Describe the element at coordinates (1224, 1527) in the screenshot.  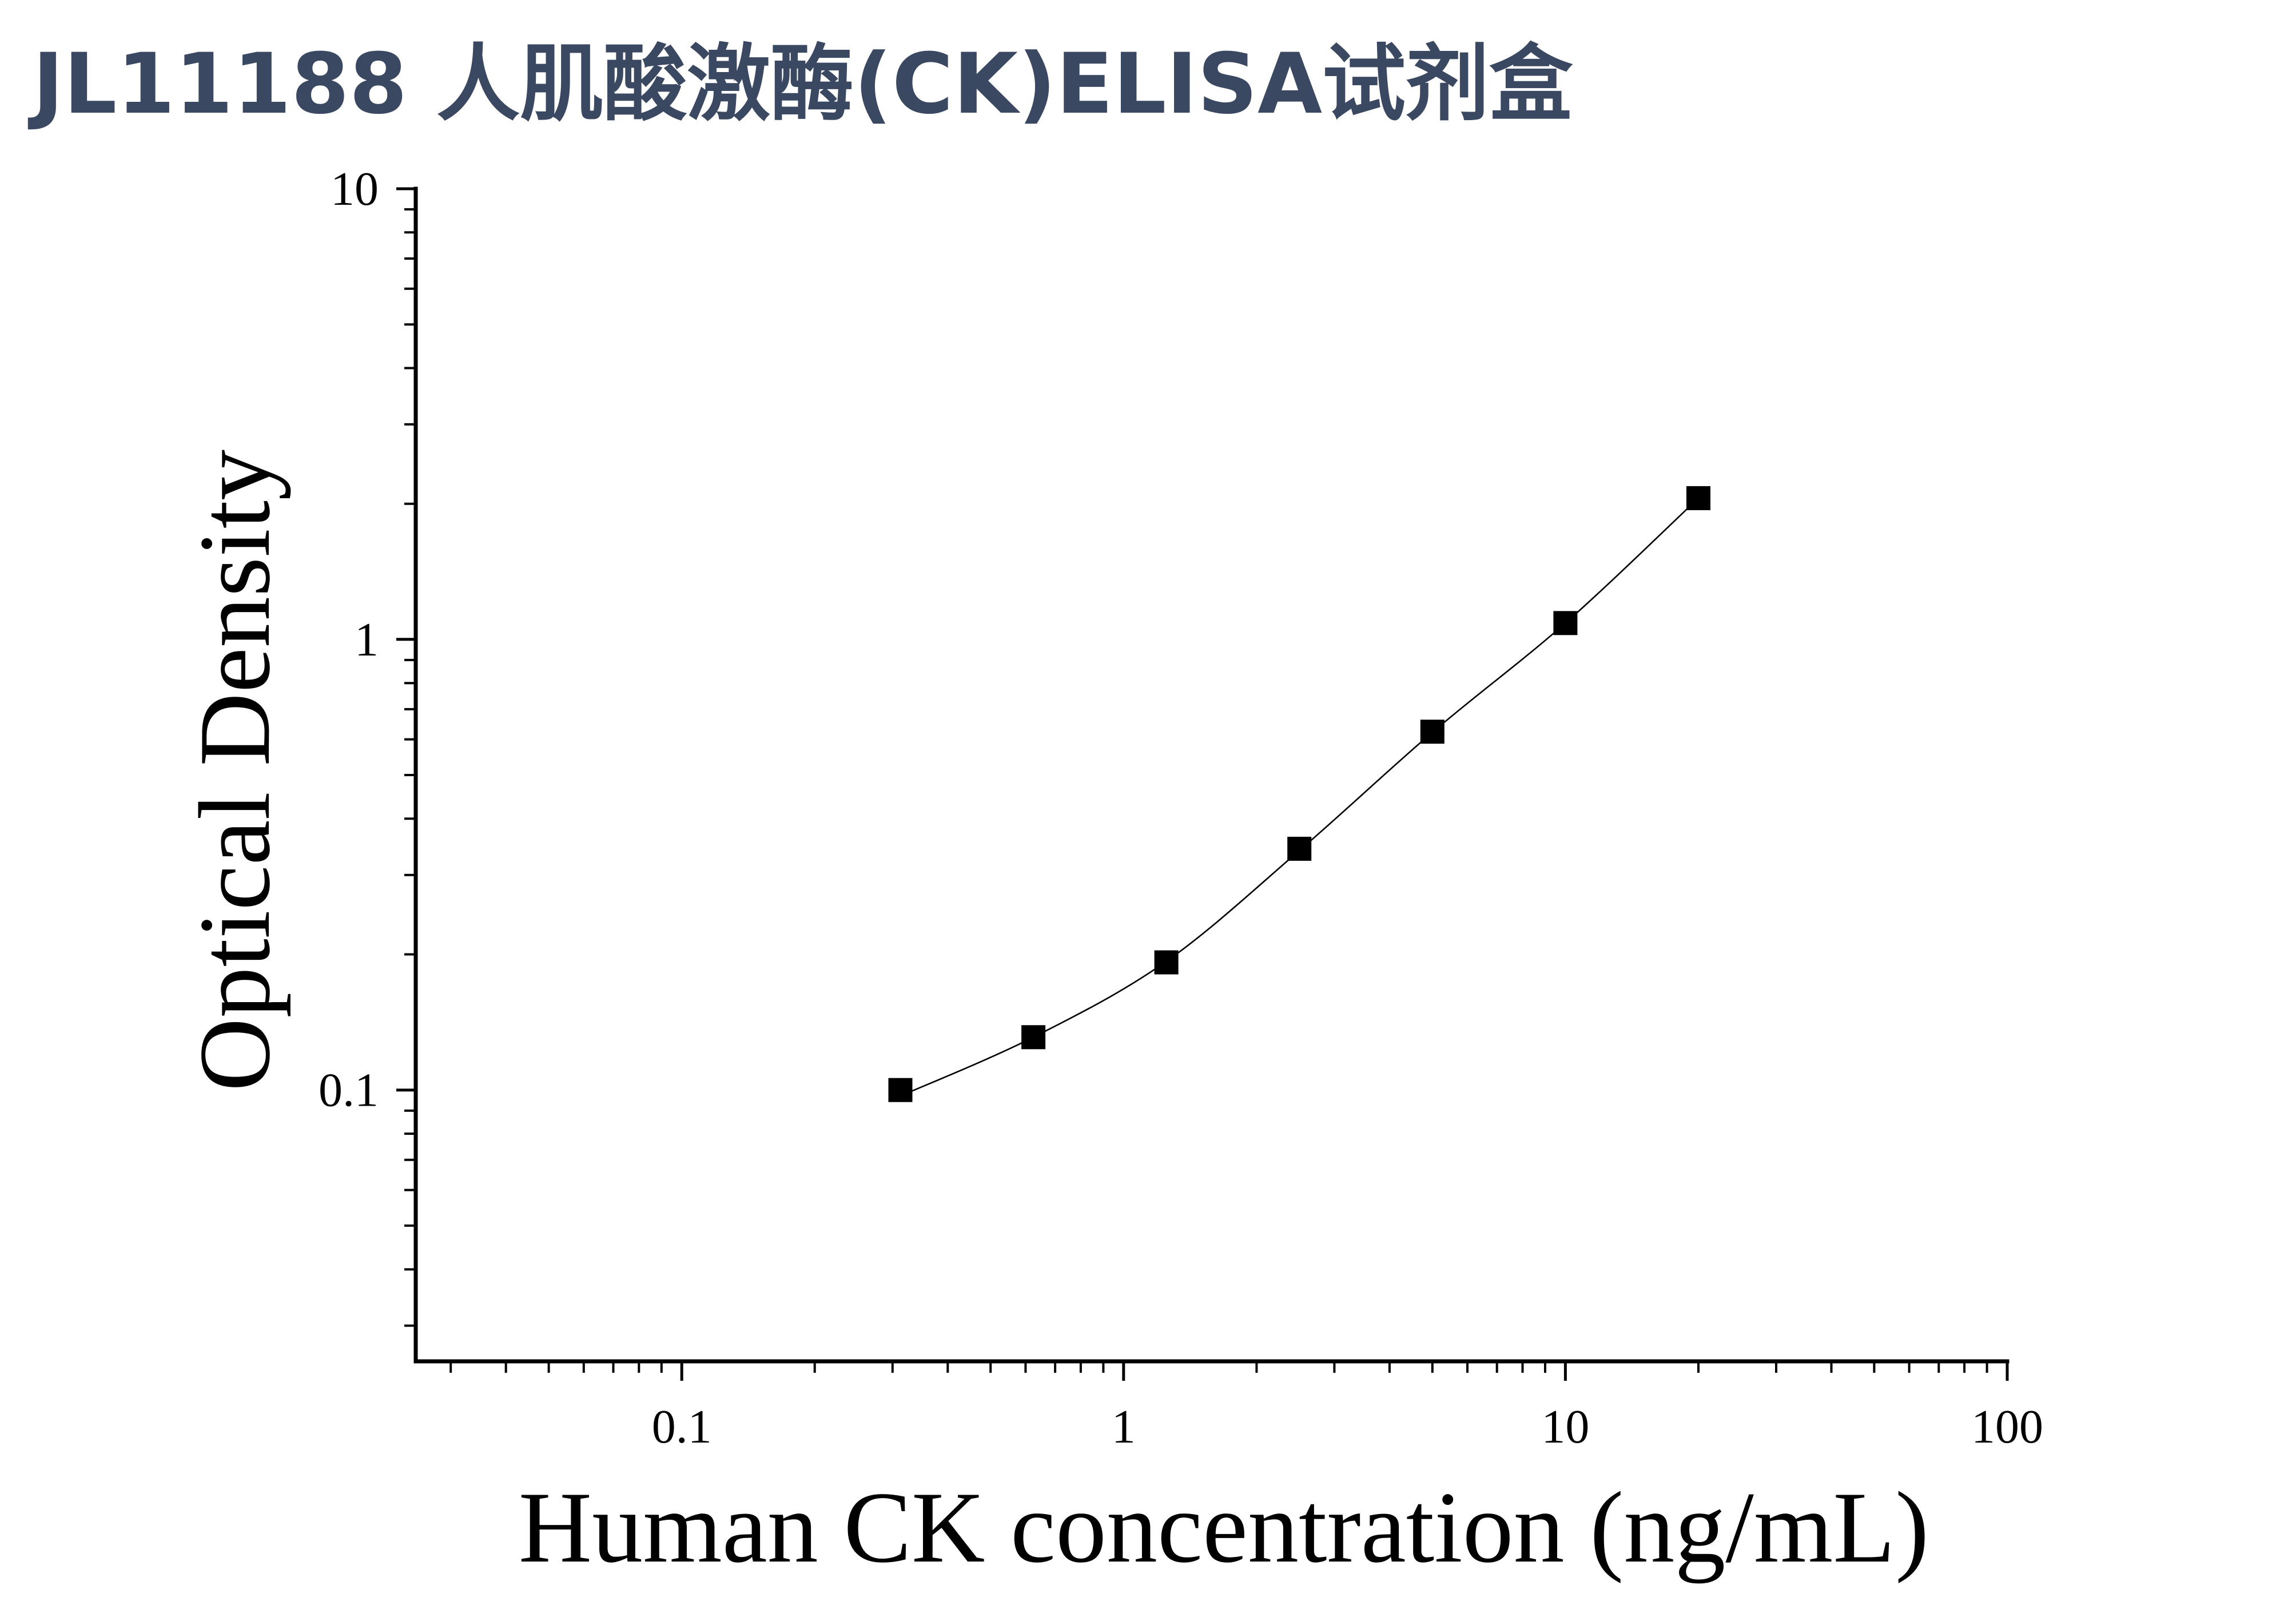
I see `x-axis-label: Human CK concentration (ng/mL)` at that location.